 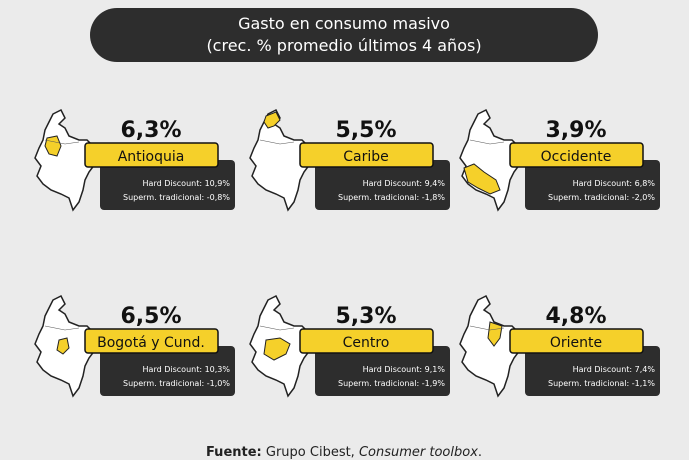 What do you see at coordinates (365, 130) in the screenshot?
I see `growth: 5,5%` at bounding box center [365, 130].